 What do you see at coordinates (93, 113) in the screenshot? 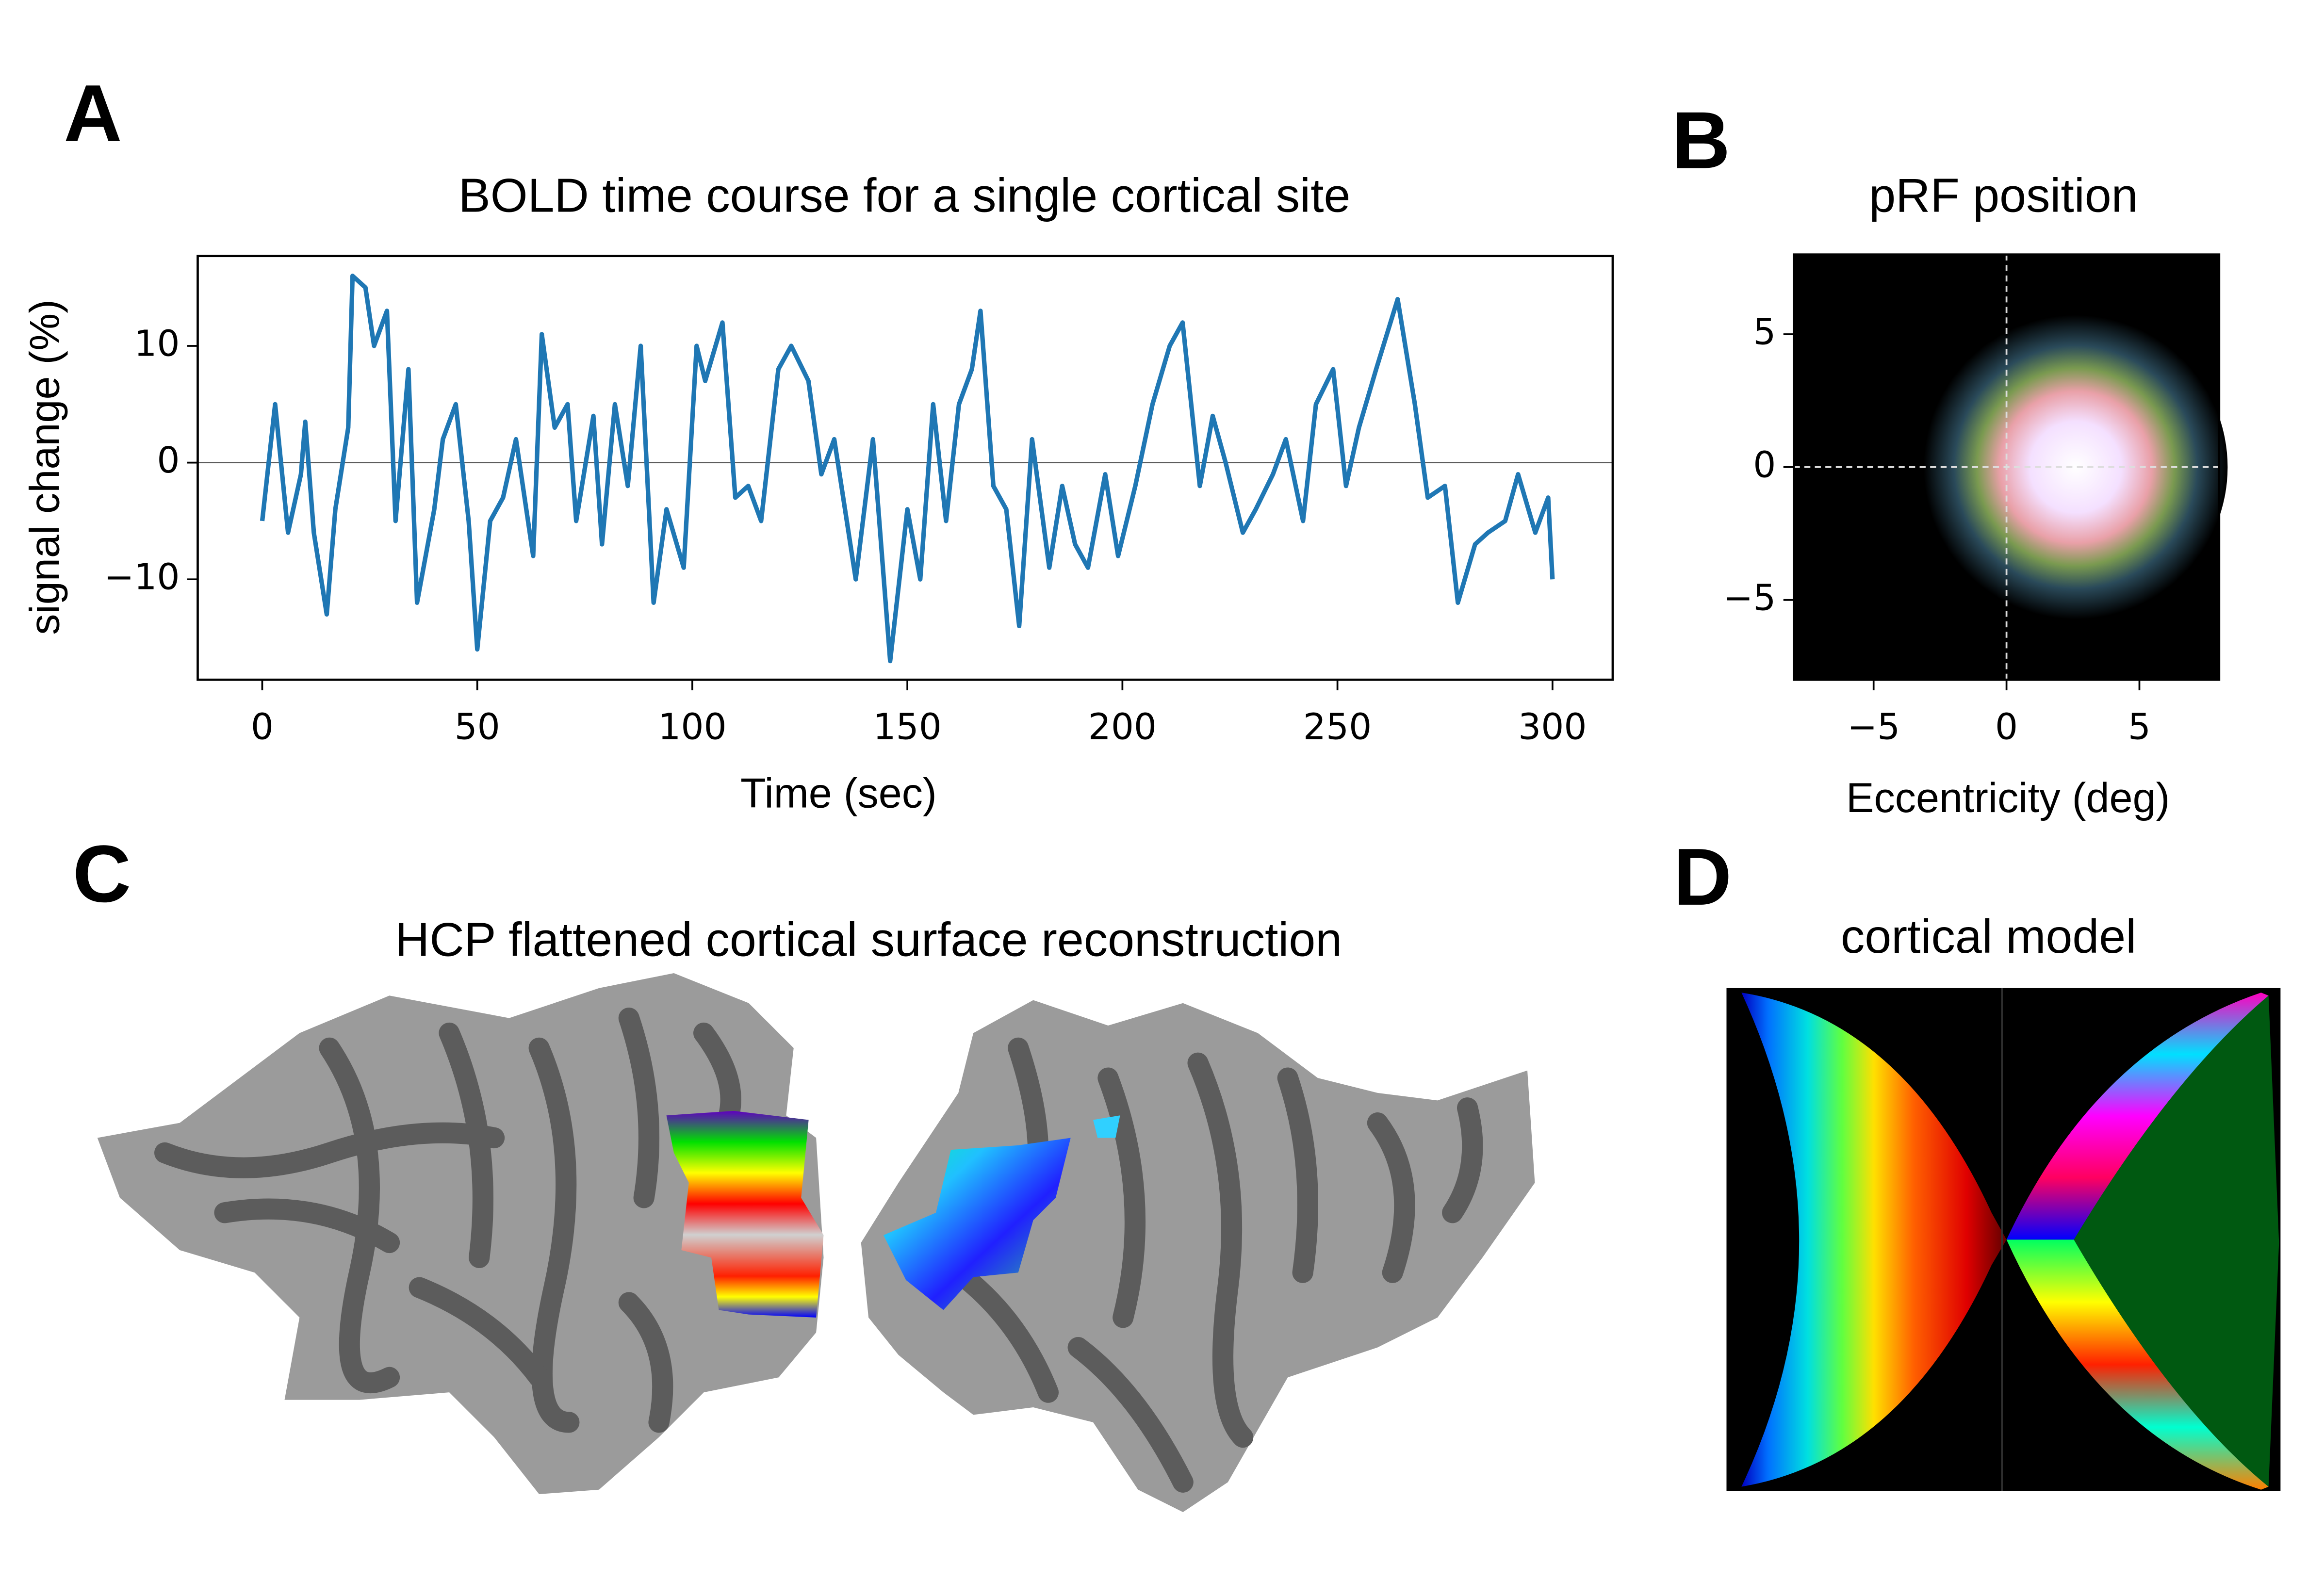
I see `panel-label: A` at bounding box center [93, 113].